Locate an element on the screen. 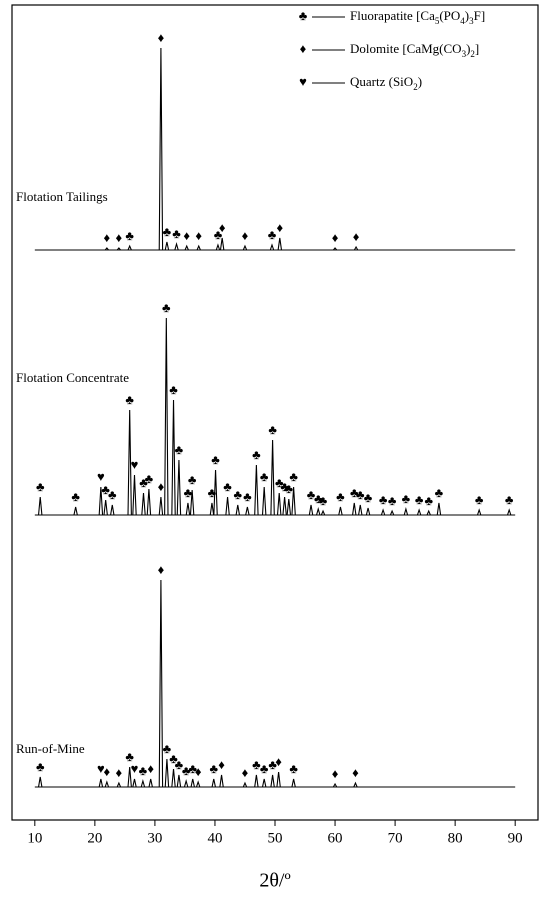 The height and width of the screenshot is (903, 550). x-tick-label: 30 is located at coordinates (154, 838).